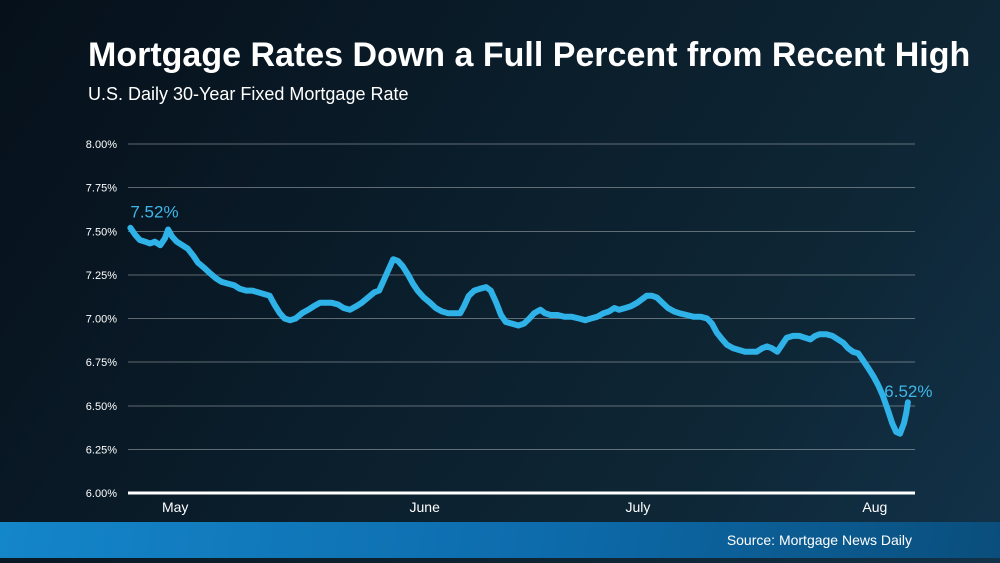  Describe the element at coordinates (638, 507) in the screenshot. I see `x-tick-label: July` at that location.